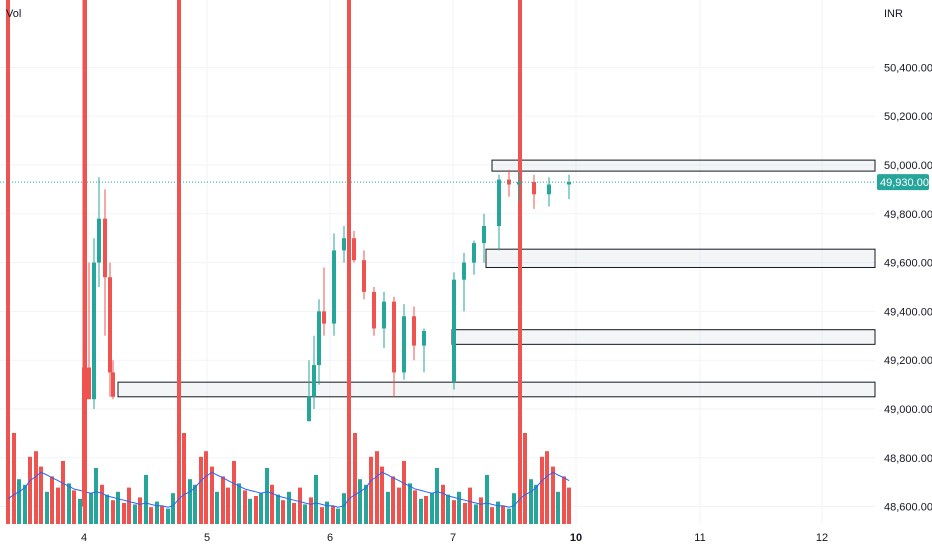 The height and width of the screenshot is (550, 932). I want to click on y-tick-label: 48,800.00, so click(908, 459).